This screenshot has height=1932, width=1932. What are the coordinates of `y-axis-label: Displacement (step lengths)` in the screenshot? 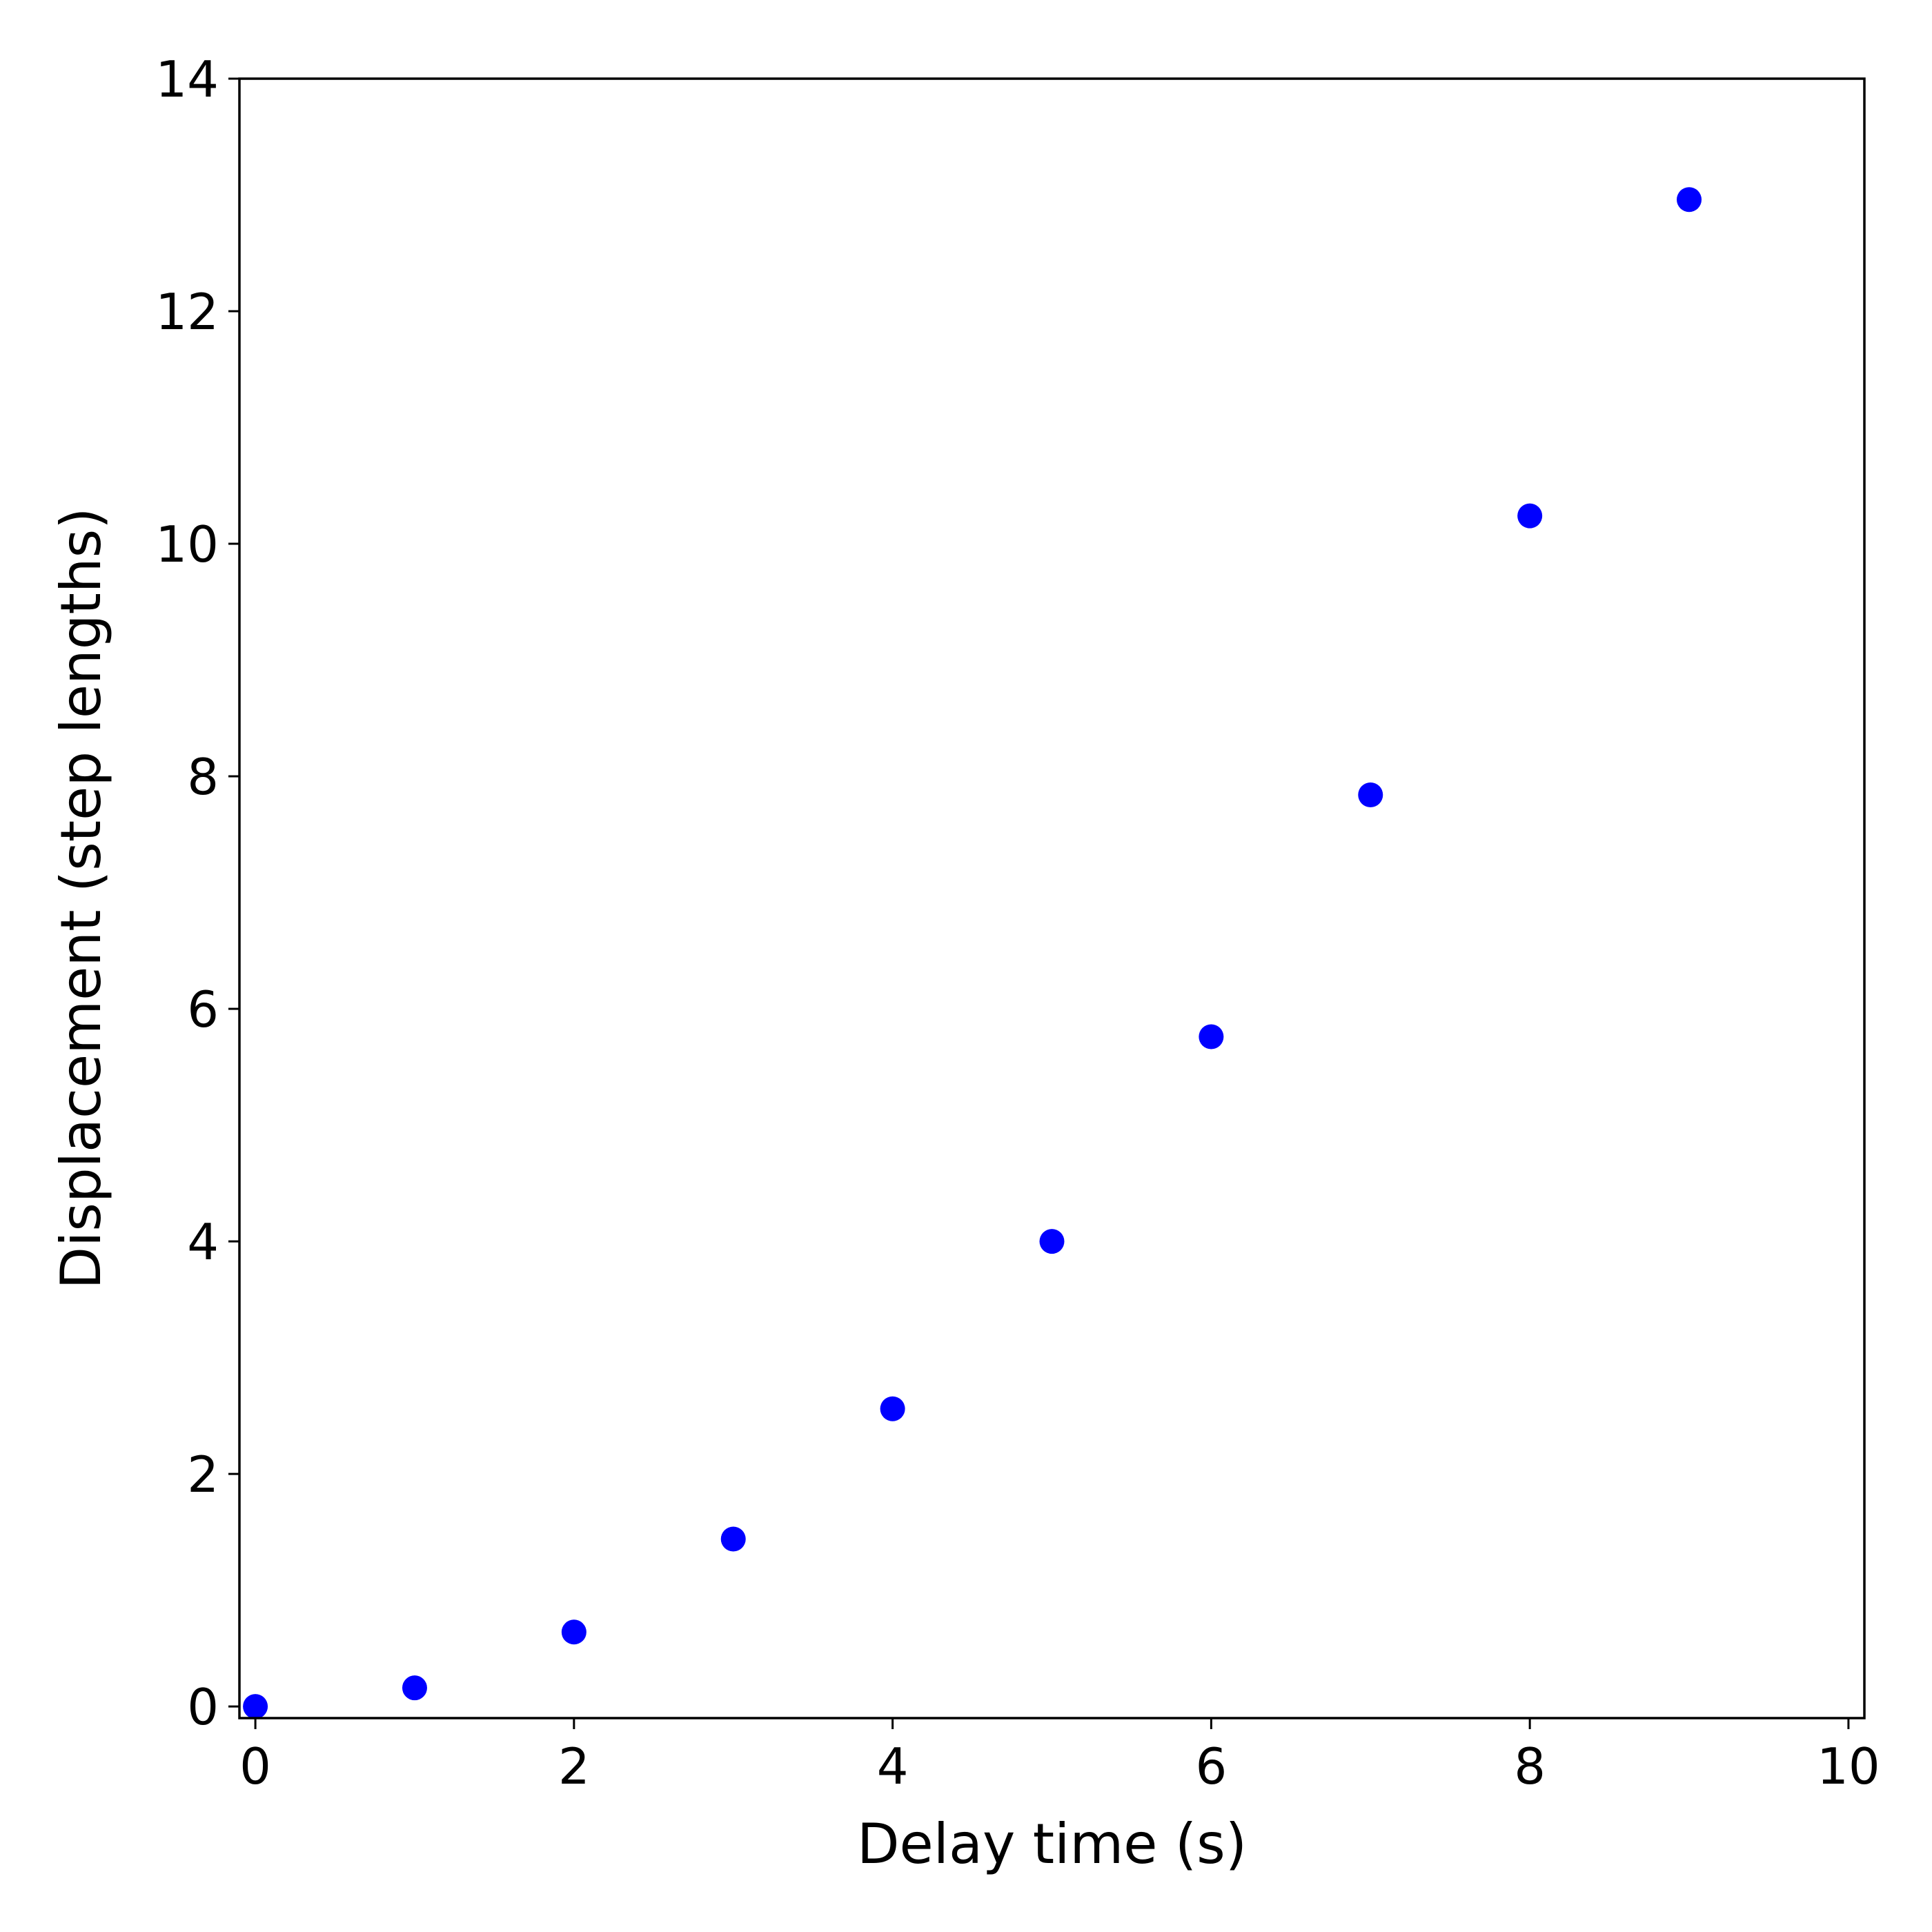 It's located at (81, 899).